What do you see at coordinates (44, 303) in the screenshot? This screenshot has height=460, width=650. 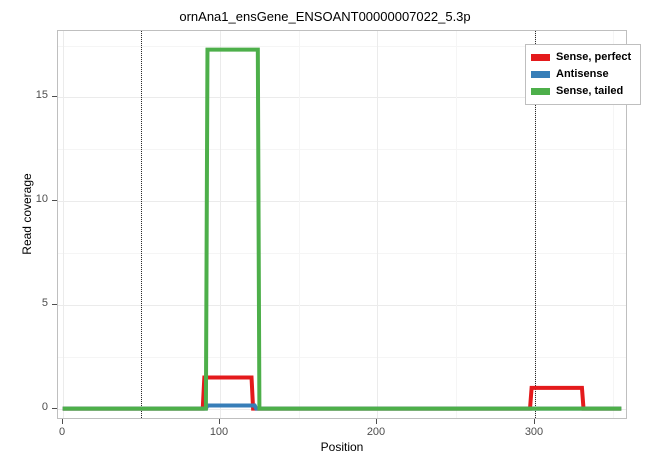 I see `y-tick-label: 5` at bounding box center [44, 303].